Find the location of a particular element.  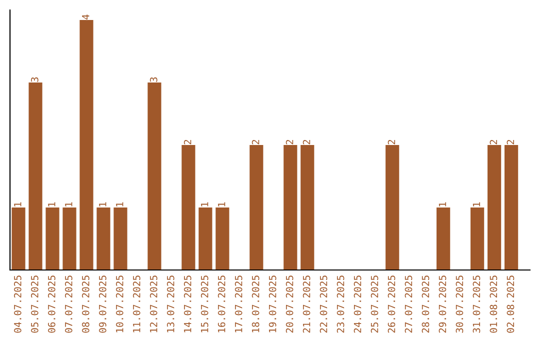

x-tick-label: 19.07.2025 is located at coordinates (272, 304).